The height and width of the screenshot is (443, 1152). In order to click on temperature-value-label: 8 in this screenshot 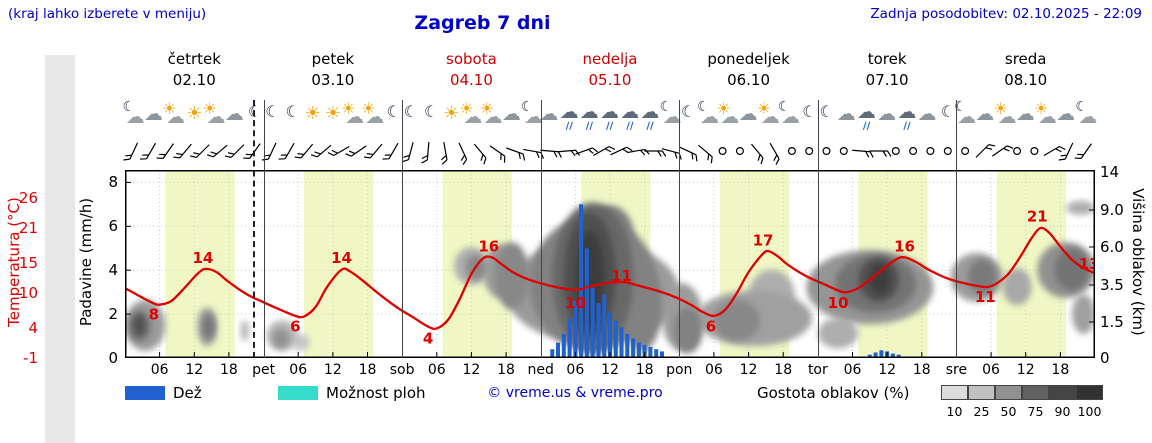, I will do `click(154, 315)`.